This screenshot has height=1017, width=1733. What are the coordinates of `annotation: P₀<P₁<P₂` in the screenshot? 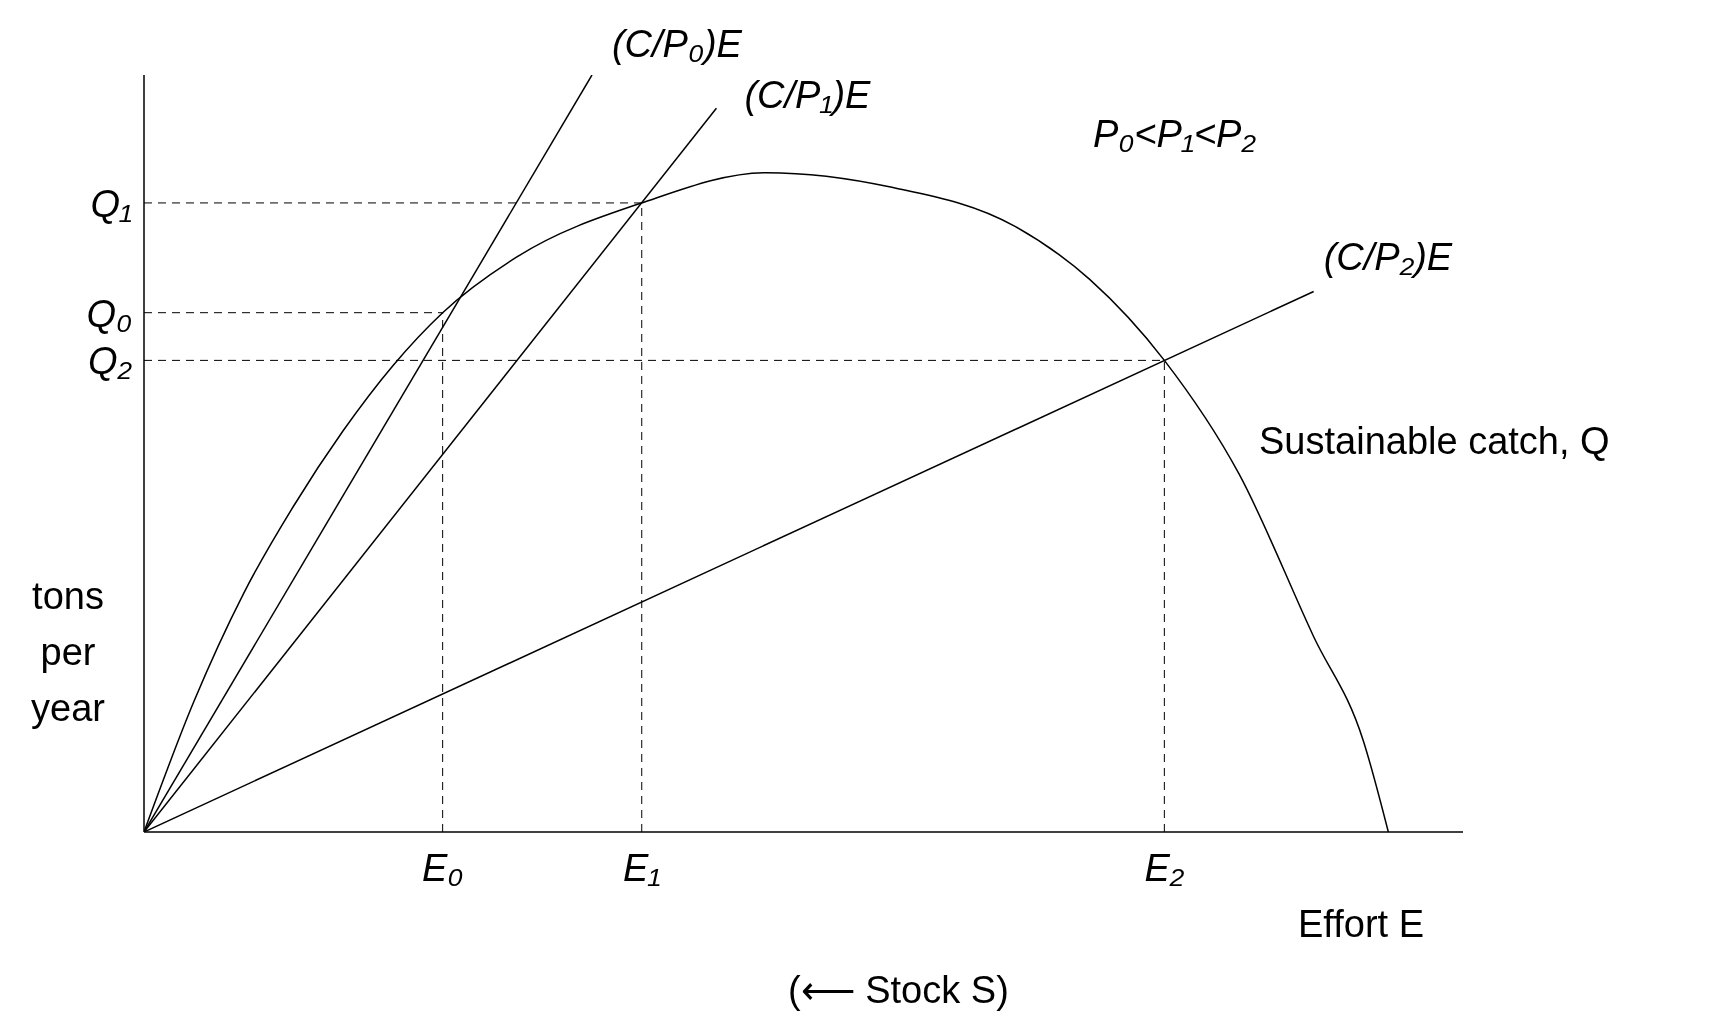 It's located at (1174, 134).